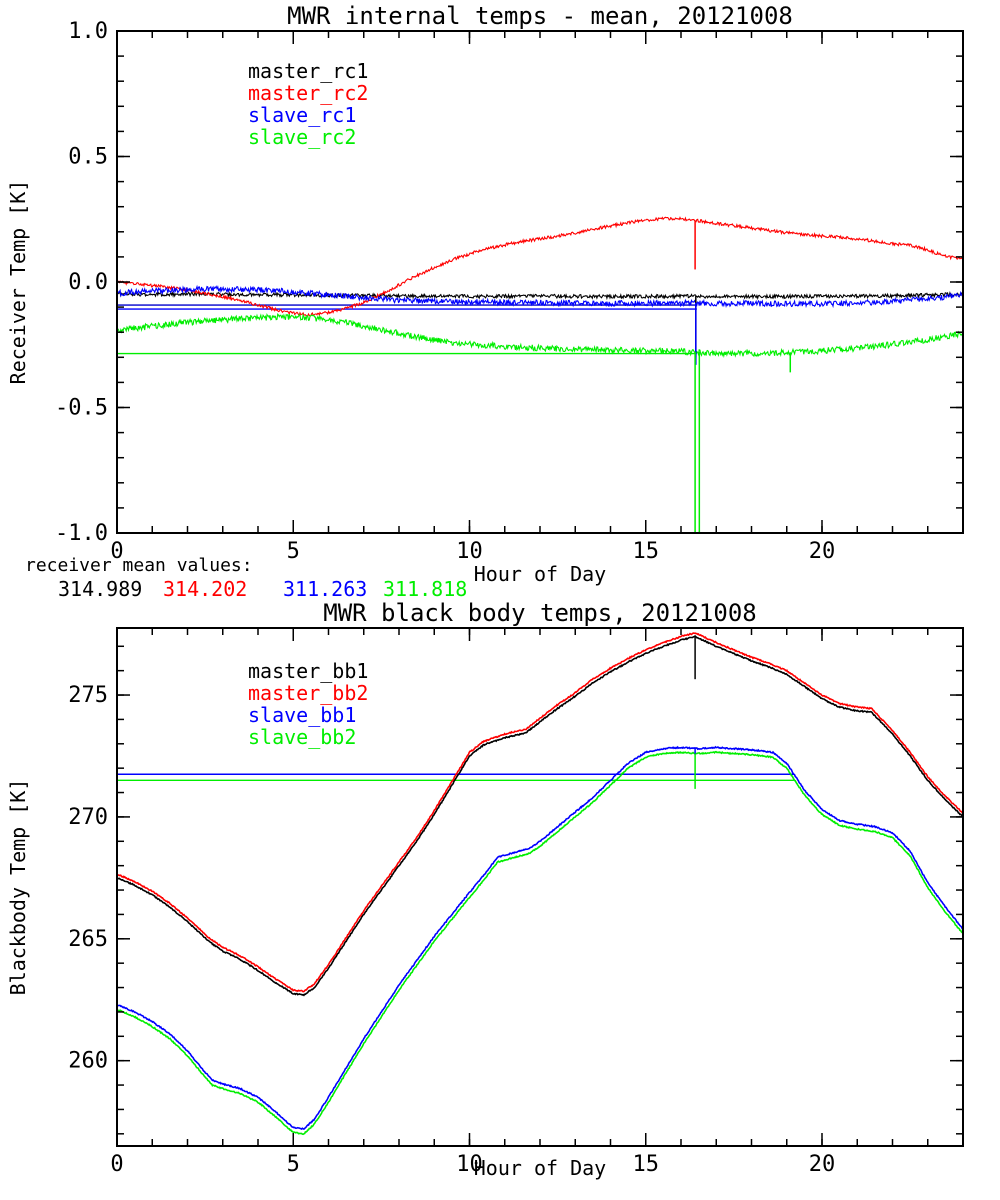  What do you see at coordinates (540, 574) in the screenshot?
I see `receiver-x-axis-label: Hour of Day` at bounding box center [540, 574].